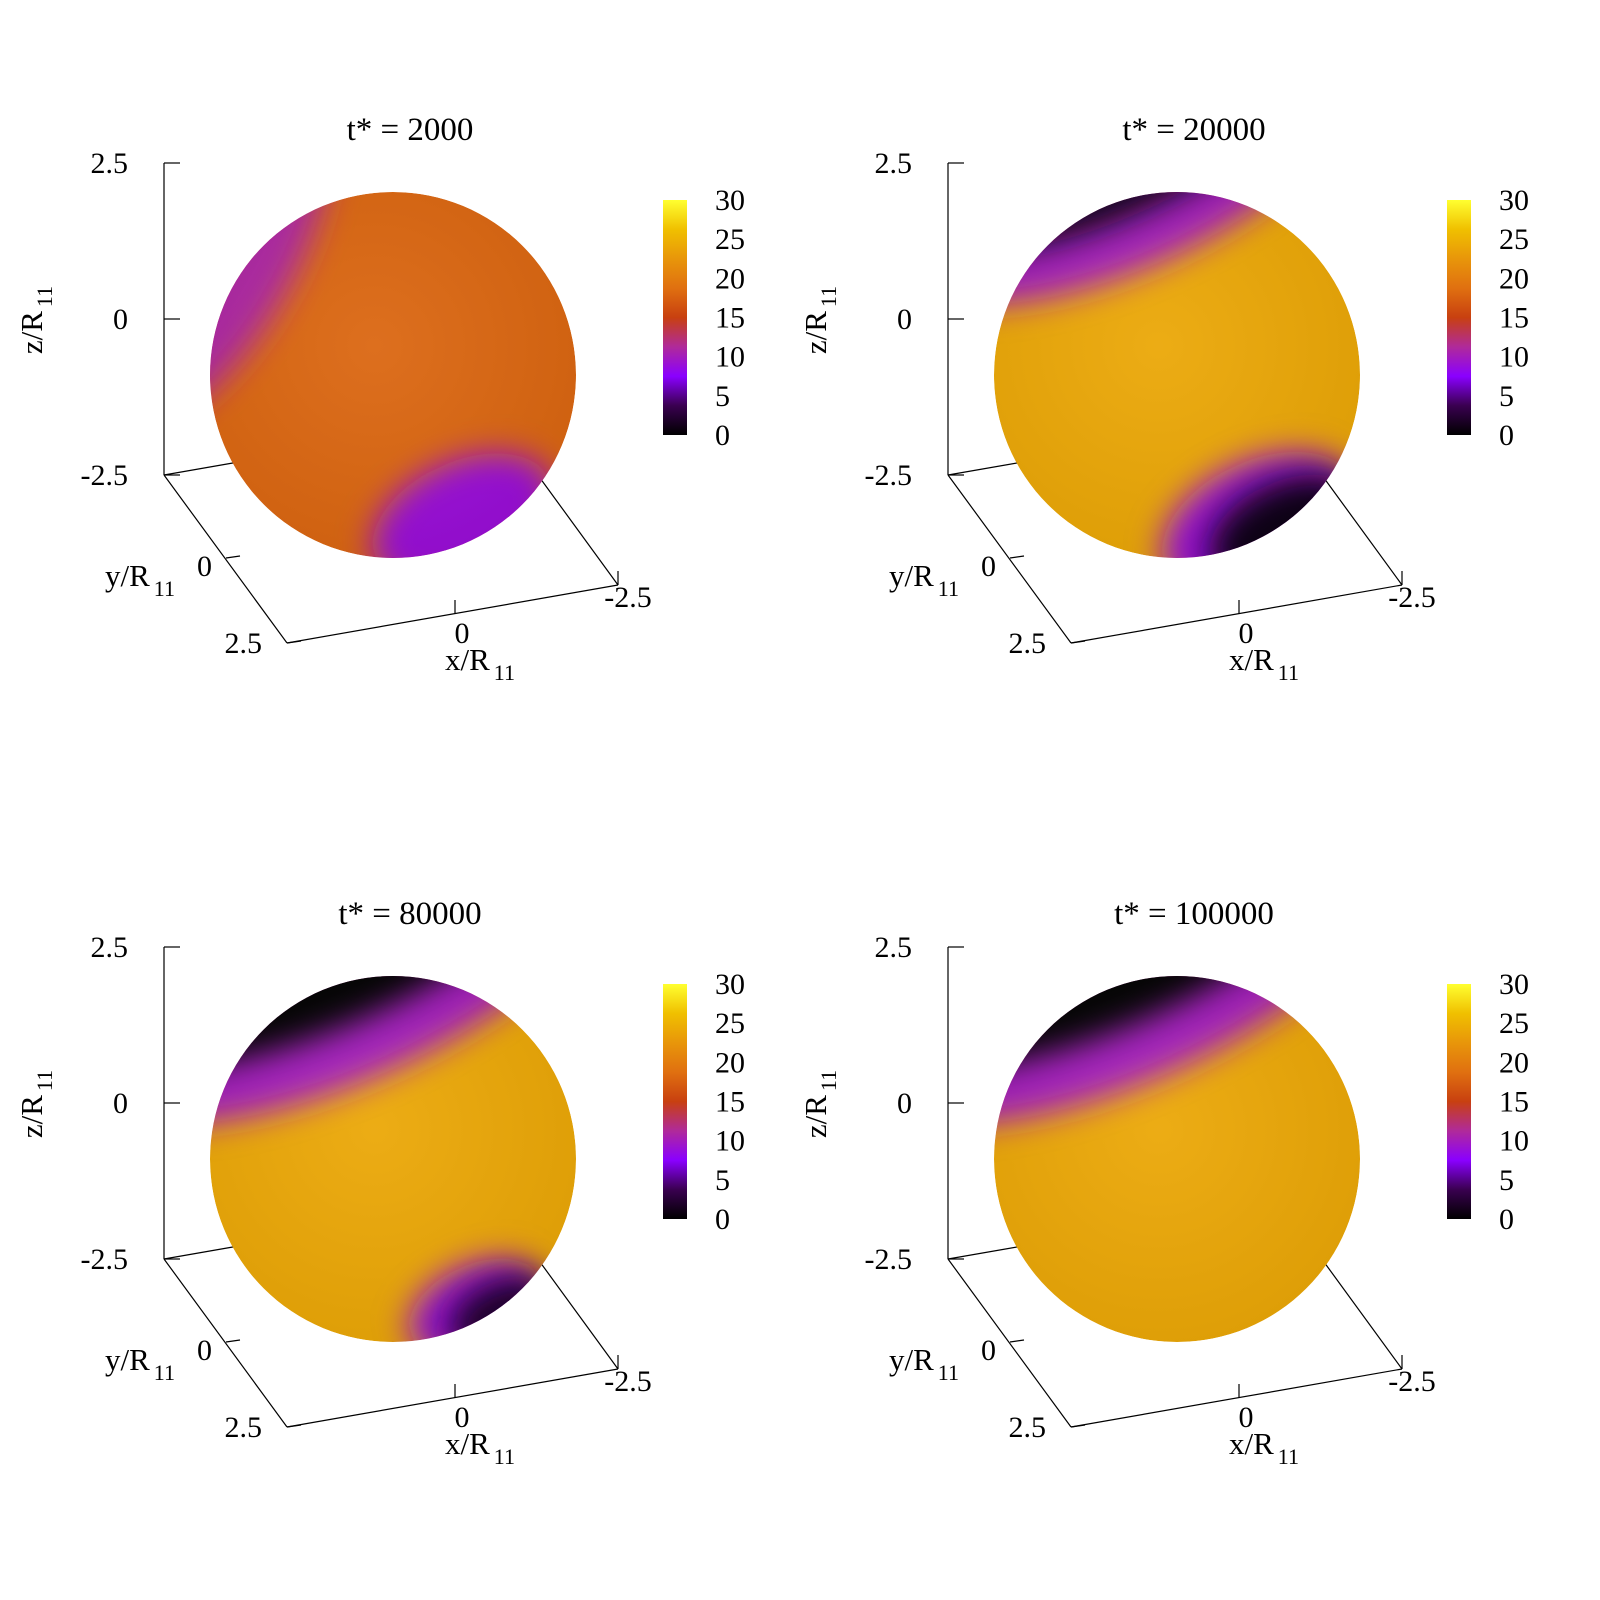 The image size is (1600, 1600). Describe the element at coordinates (410, 130) in the screenshot. I see `panel-title: t* = 2000` at that location.